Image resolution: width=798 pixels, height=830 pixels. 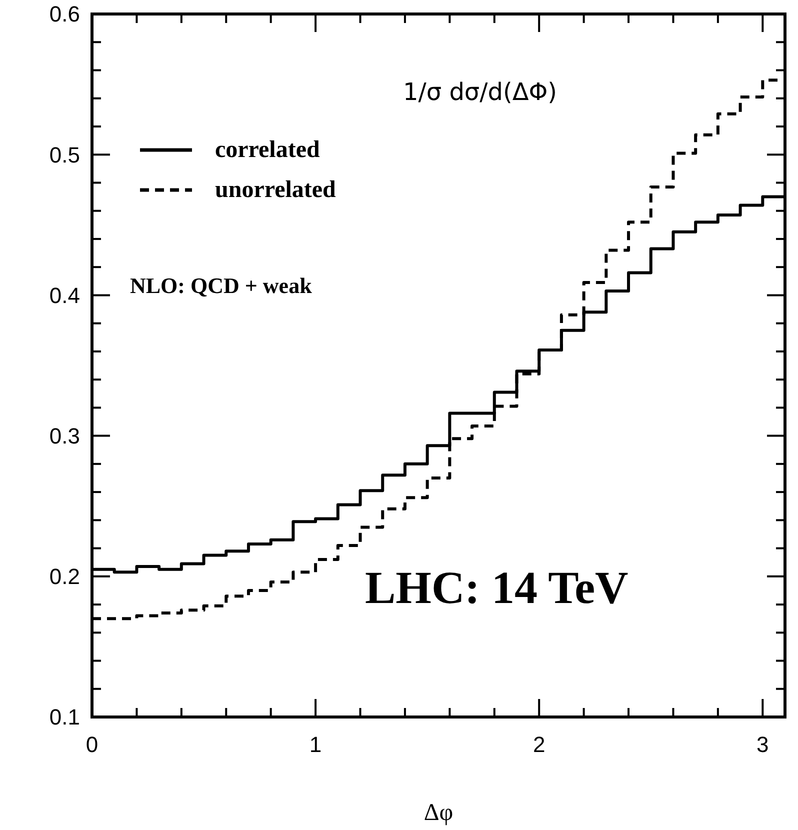 I want to click on x-tick-label: 3, so click(x=762, y=744).